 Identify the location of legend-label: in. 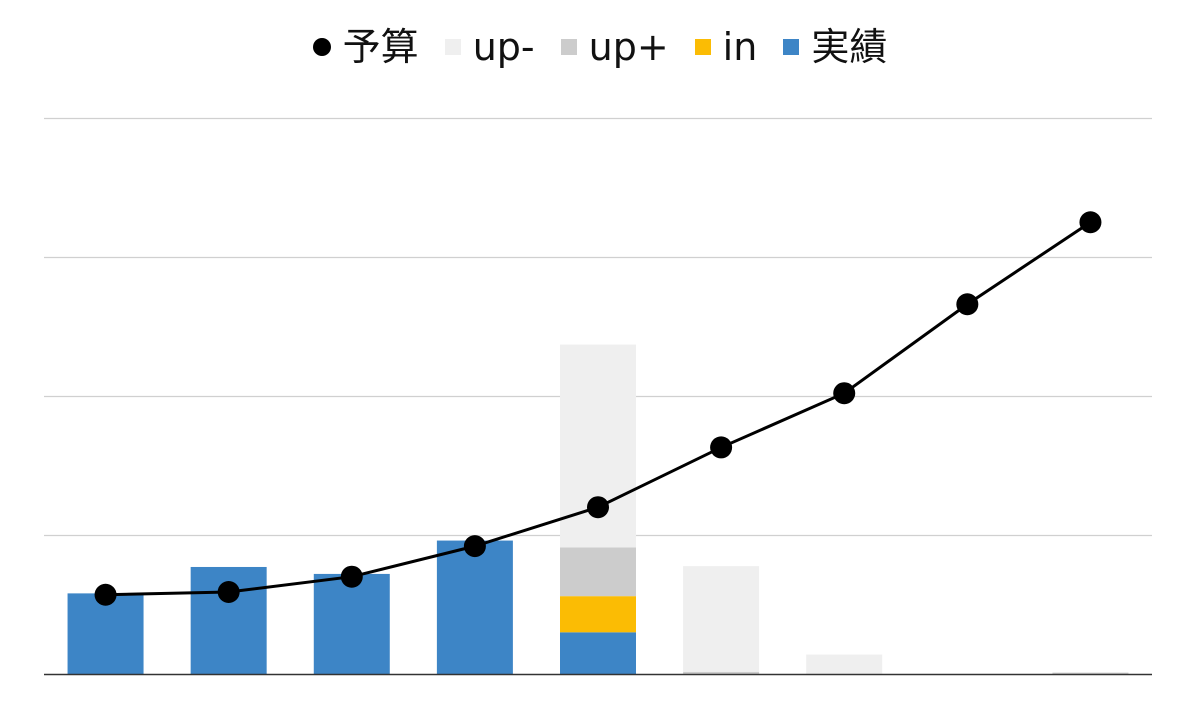
(740, 47).